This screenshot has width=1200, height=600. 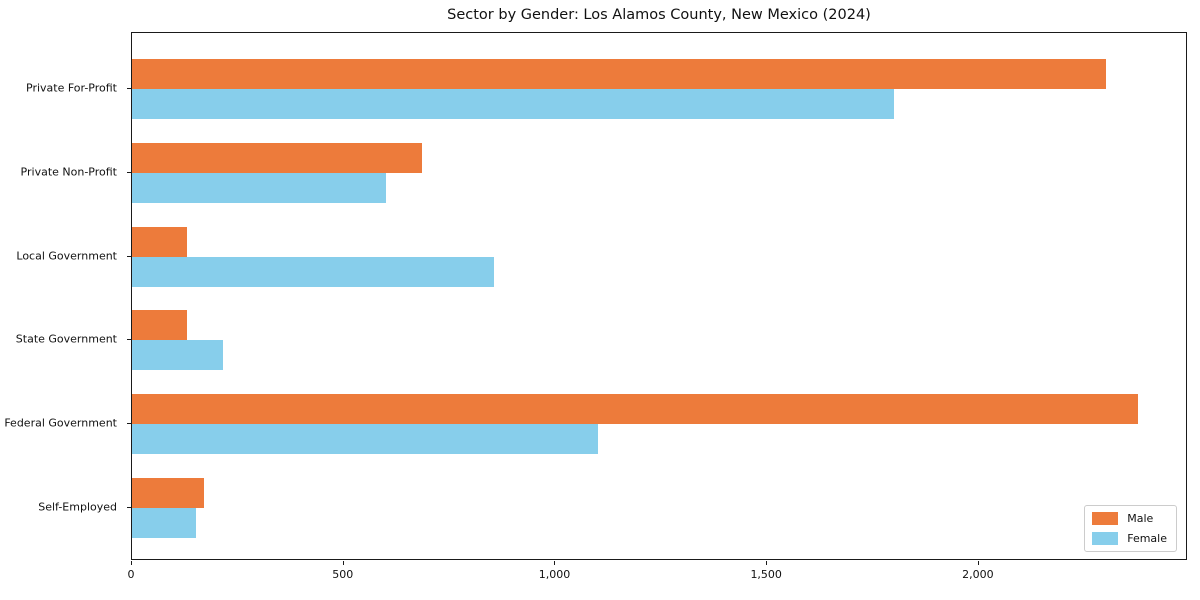 I want to click on y-tick-label: Federal Government, so click(x=60, y=423).